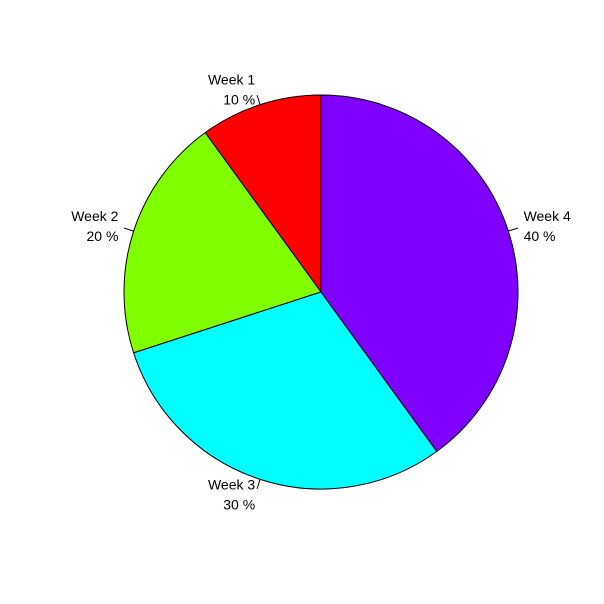  I want to click on slice-category-label: Week 1, so click(231, 79).